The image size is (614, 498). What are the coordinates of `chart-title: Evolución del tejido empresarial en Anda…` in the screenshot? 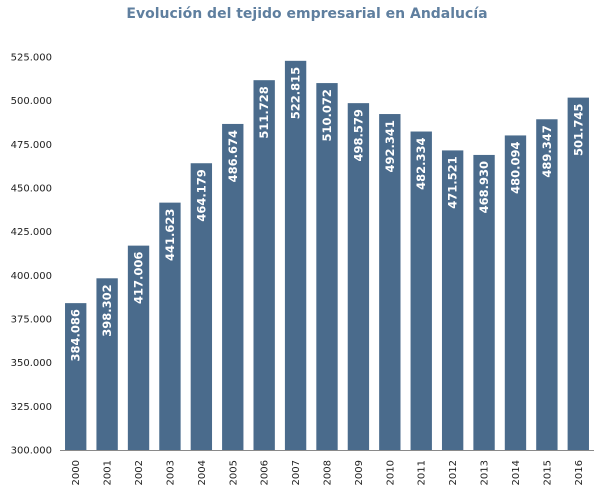 It's located at (307, 14).